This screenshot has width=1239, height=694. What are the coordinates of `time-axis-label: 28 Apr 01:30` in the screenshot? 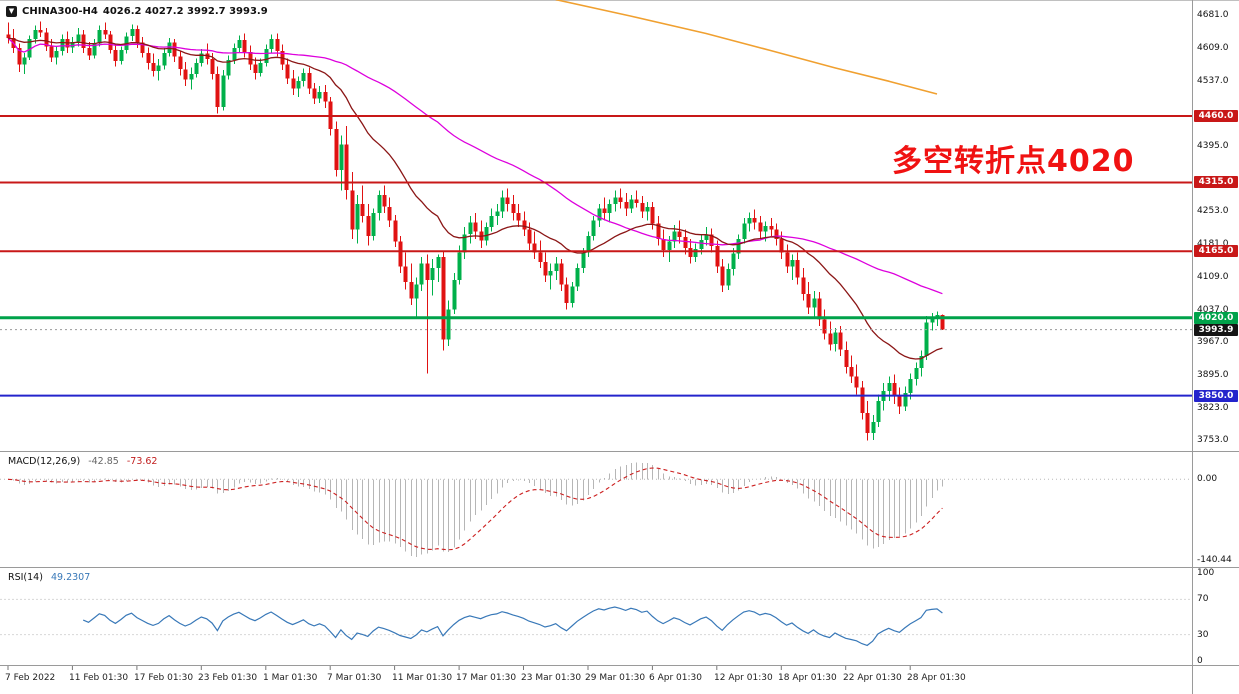 It's located at (936, 678).